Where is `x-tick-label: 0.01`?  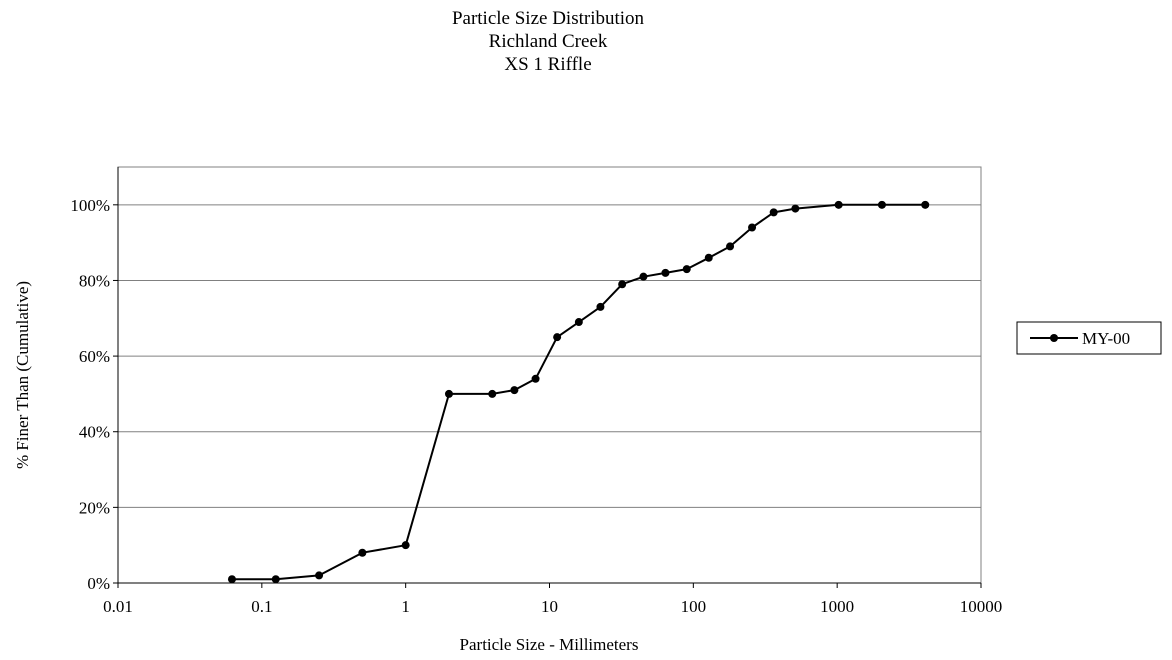 x-tick-label: 0.01 is located at coordinates (118, 606).